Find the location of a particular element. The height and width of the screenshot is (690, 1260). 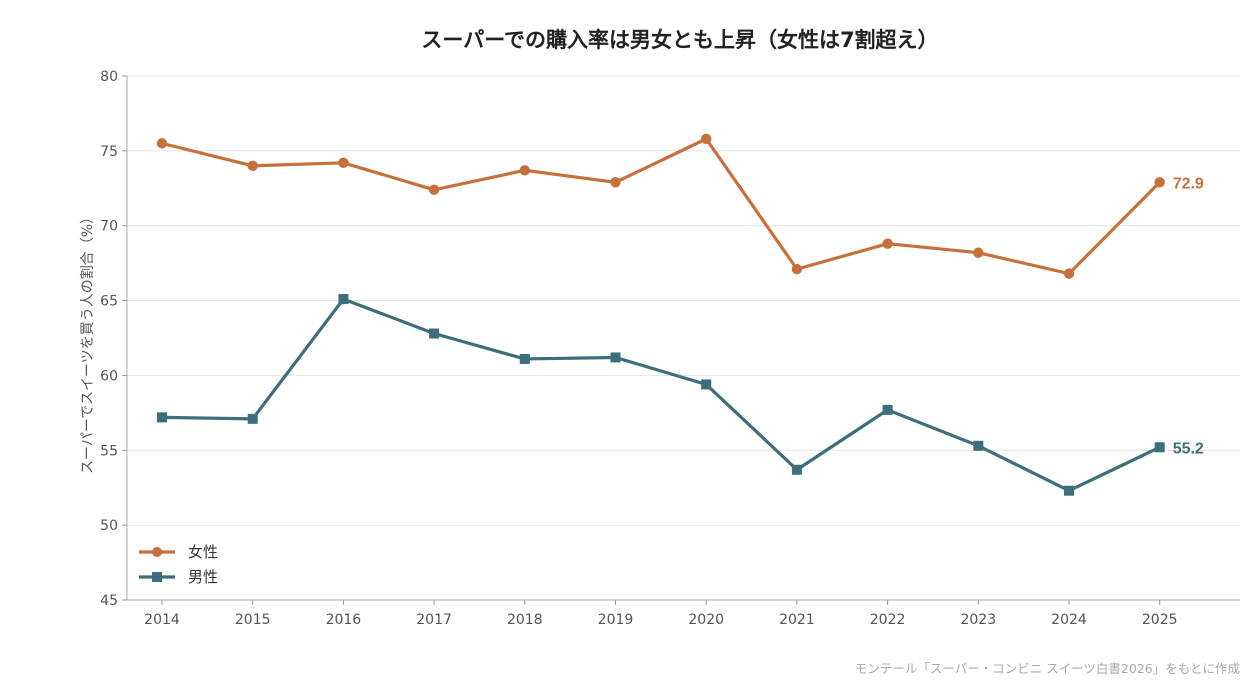

y-tick-label: 55 is located at coordinates (109, 451).